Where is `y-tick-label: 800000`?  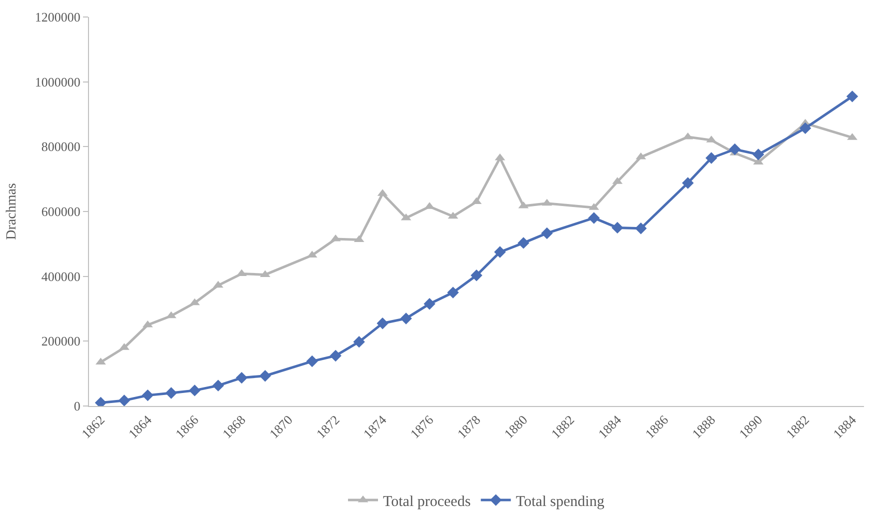
y-tick-label: 800000 is located at coordinates (60, 146).